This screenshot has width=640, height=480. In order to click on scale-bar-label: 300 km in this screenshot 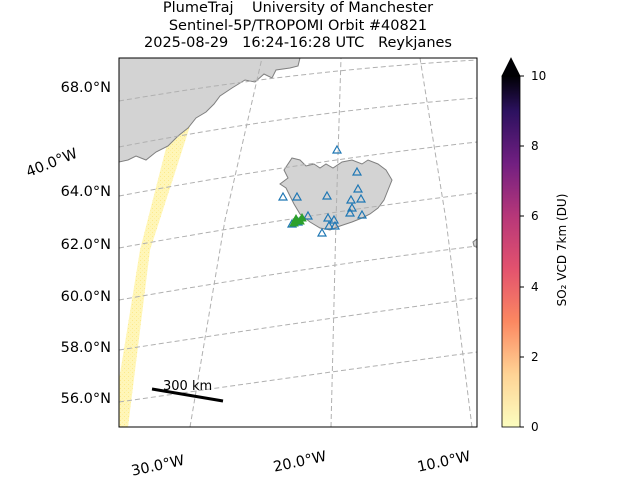, I will do `click(187, 386)`.